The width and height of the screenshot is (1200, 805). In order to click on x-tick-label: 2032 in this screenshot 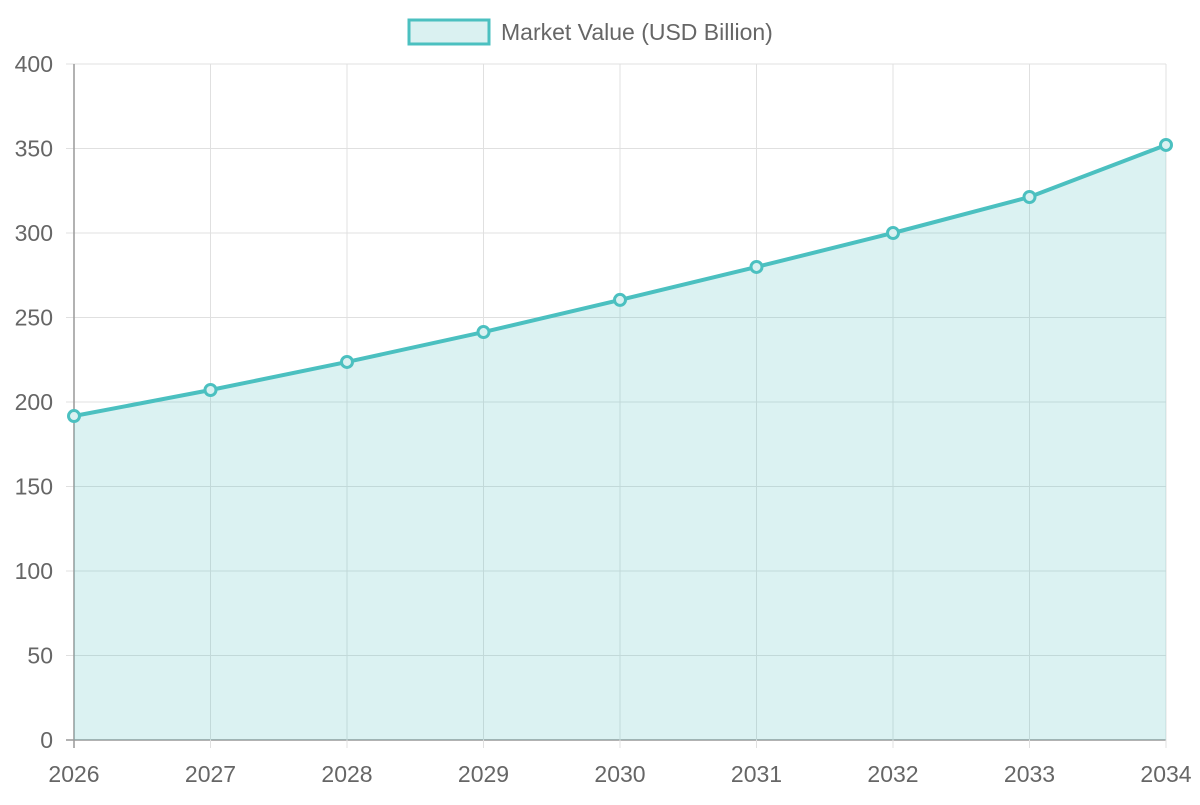, I will do `click(892, 774)`.